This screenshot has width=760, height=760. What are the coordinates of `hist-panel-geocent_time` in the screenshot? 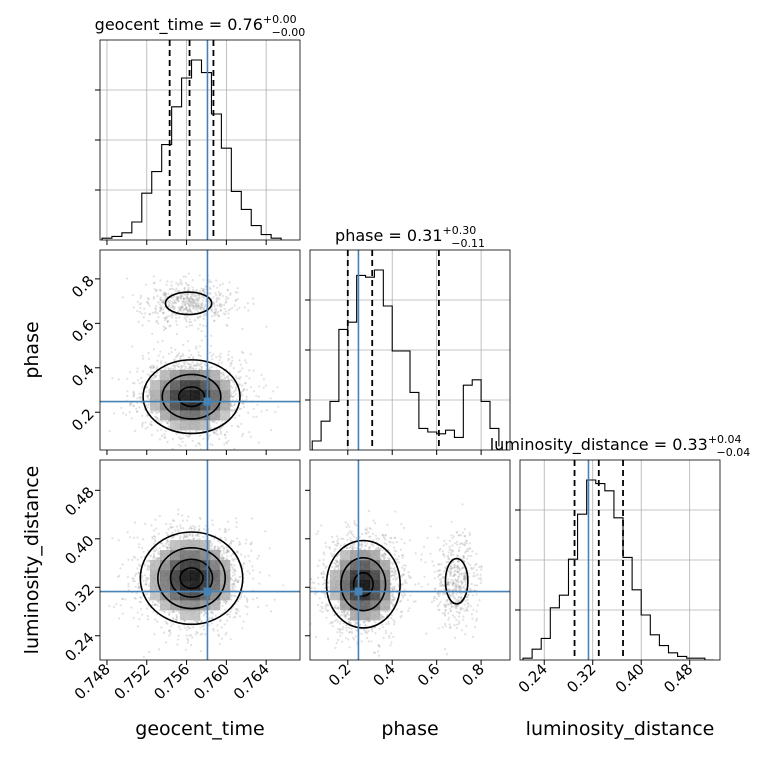 It's located at (198, 142).